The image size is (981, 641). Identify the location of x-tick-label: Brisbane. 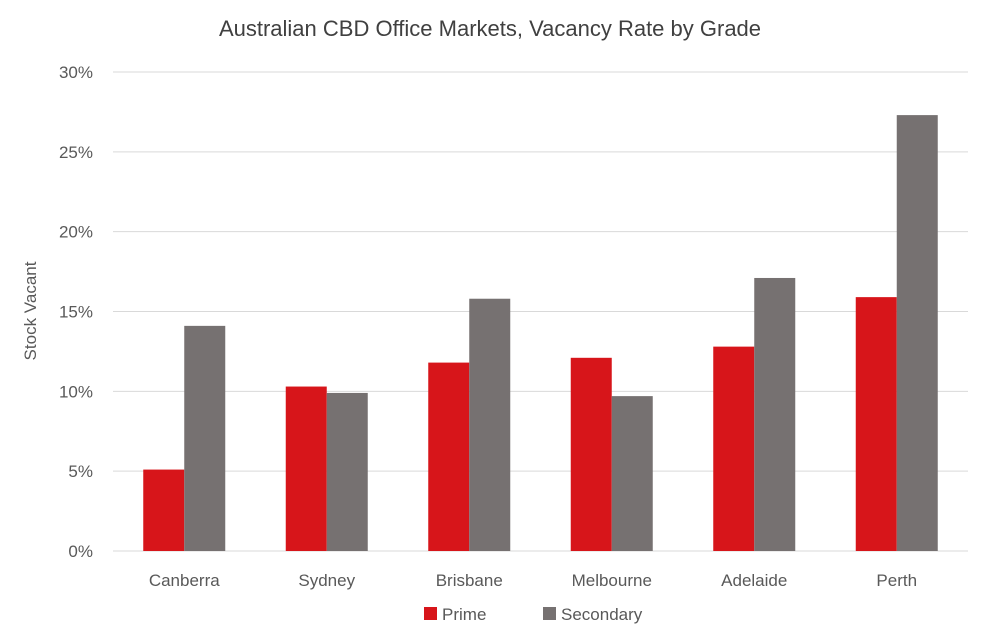
(469, 580).